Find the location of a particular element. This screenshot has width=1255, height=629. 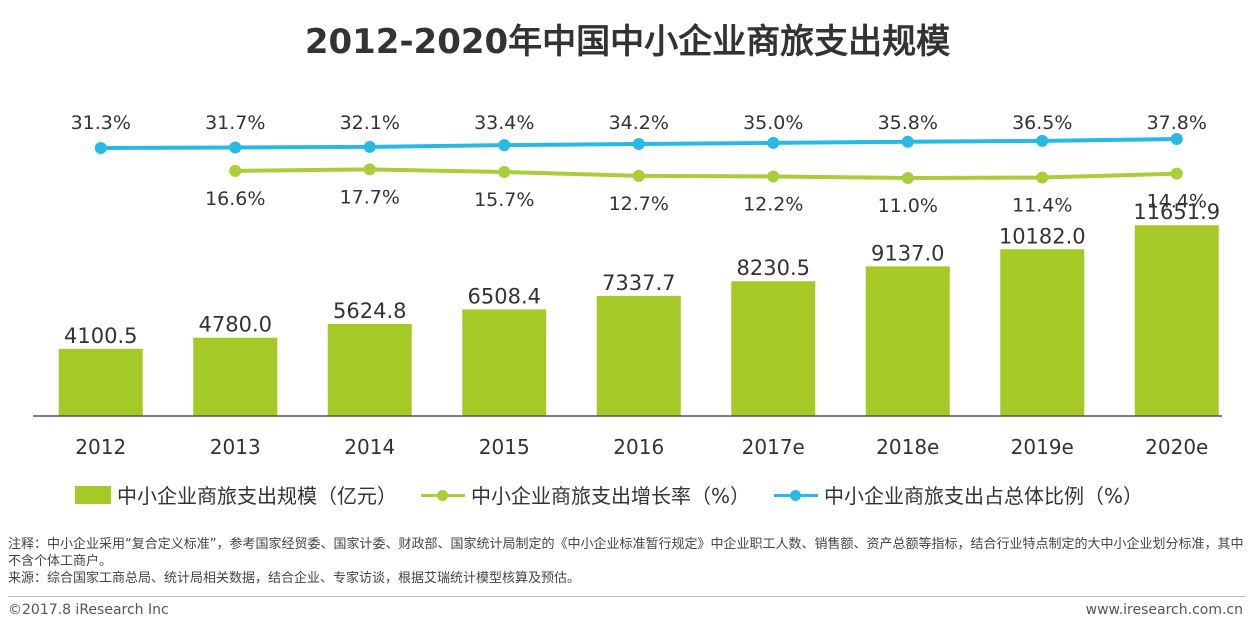

bar-value-label: 4780.0 is located at coordinates (235, 325).